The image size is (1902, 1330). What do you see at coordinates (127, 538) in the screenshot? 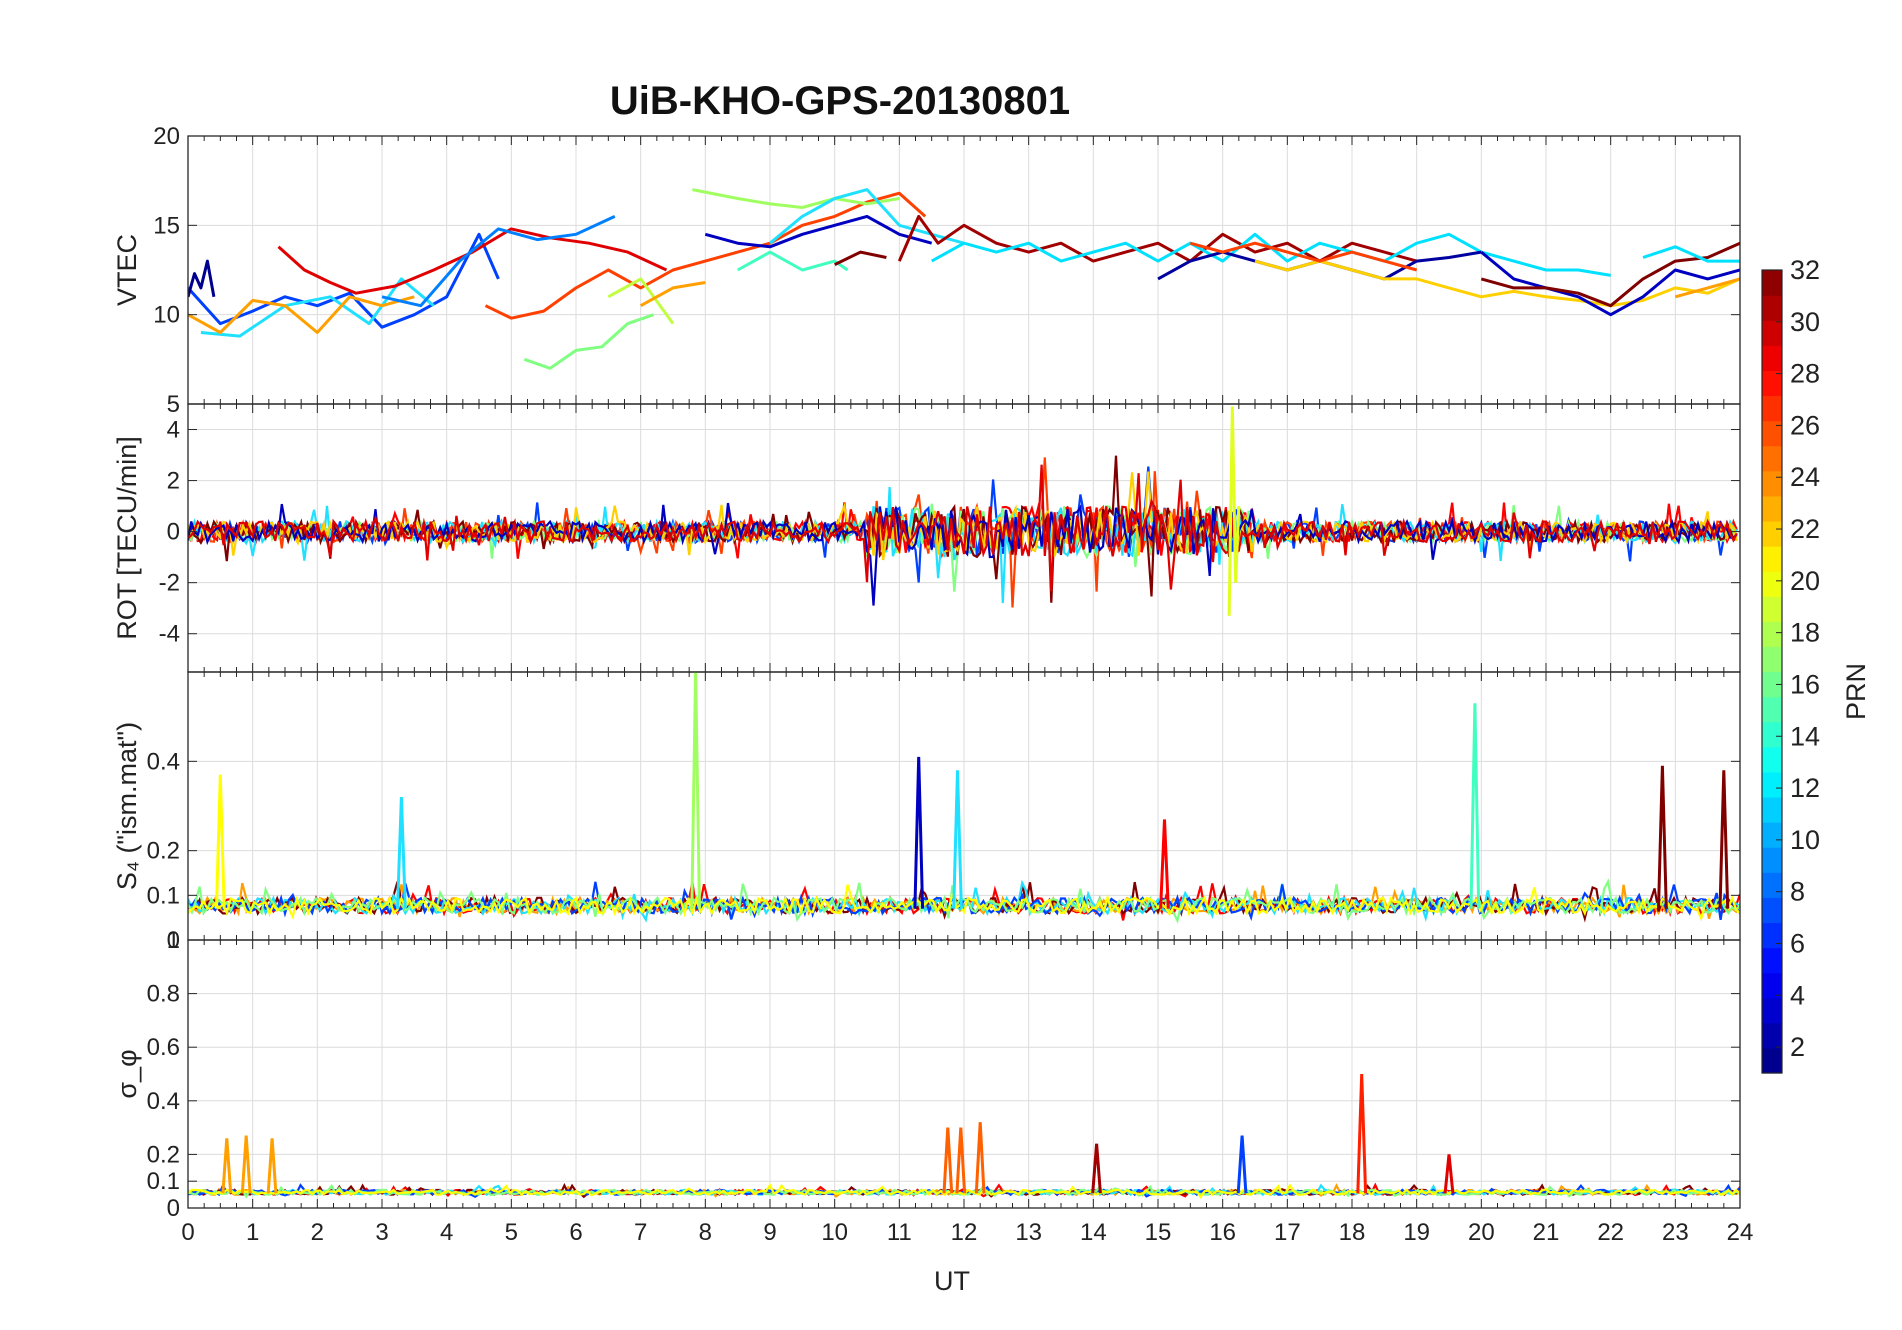
I see `y-axis-label: ROT [TECU/min]` at bounding box center [127, 538].